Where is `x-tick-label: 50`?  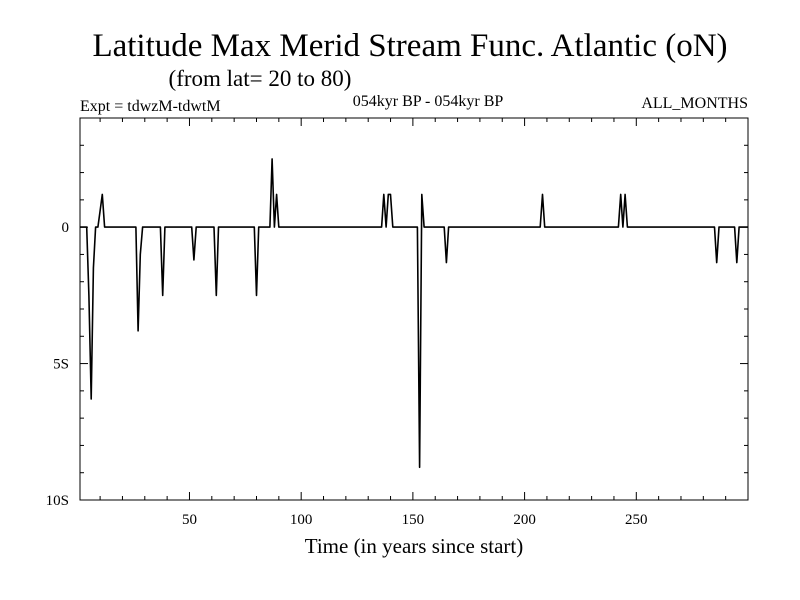 x-tick-label: 50 is located at coordinates (189, 520).